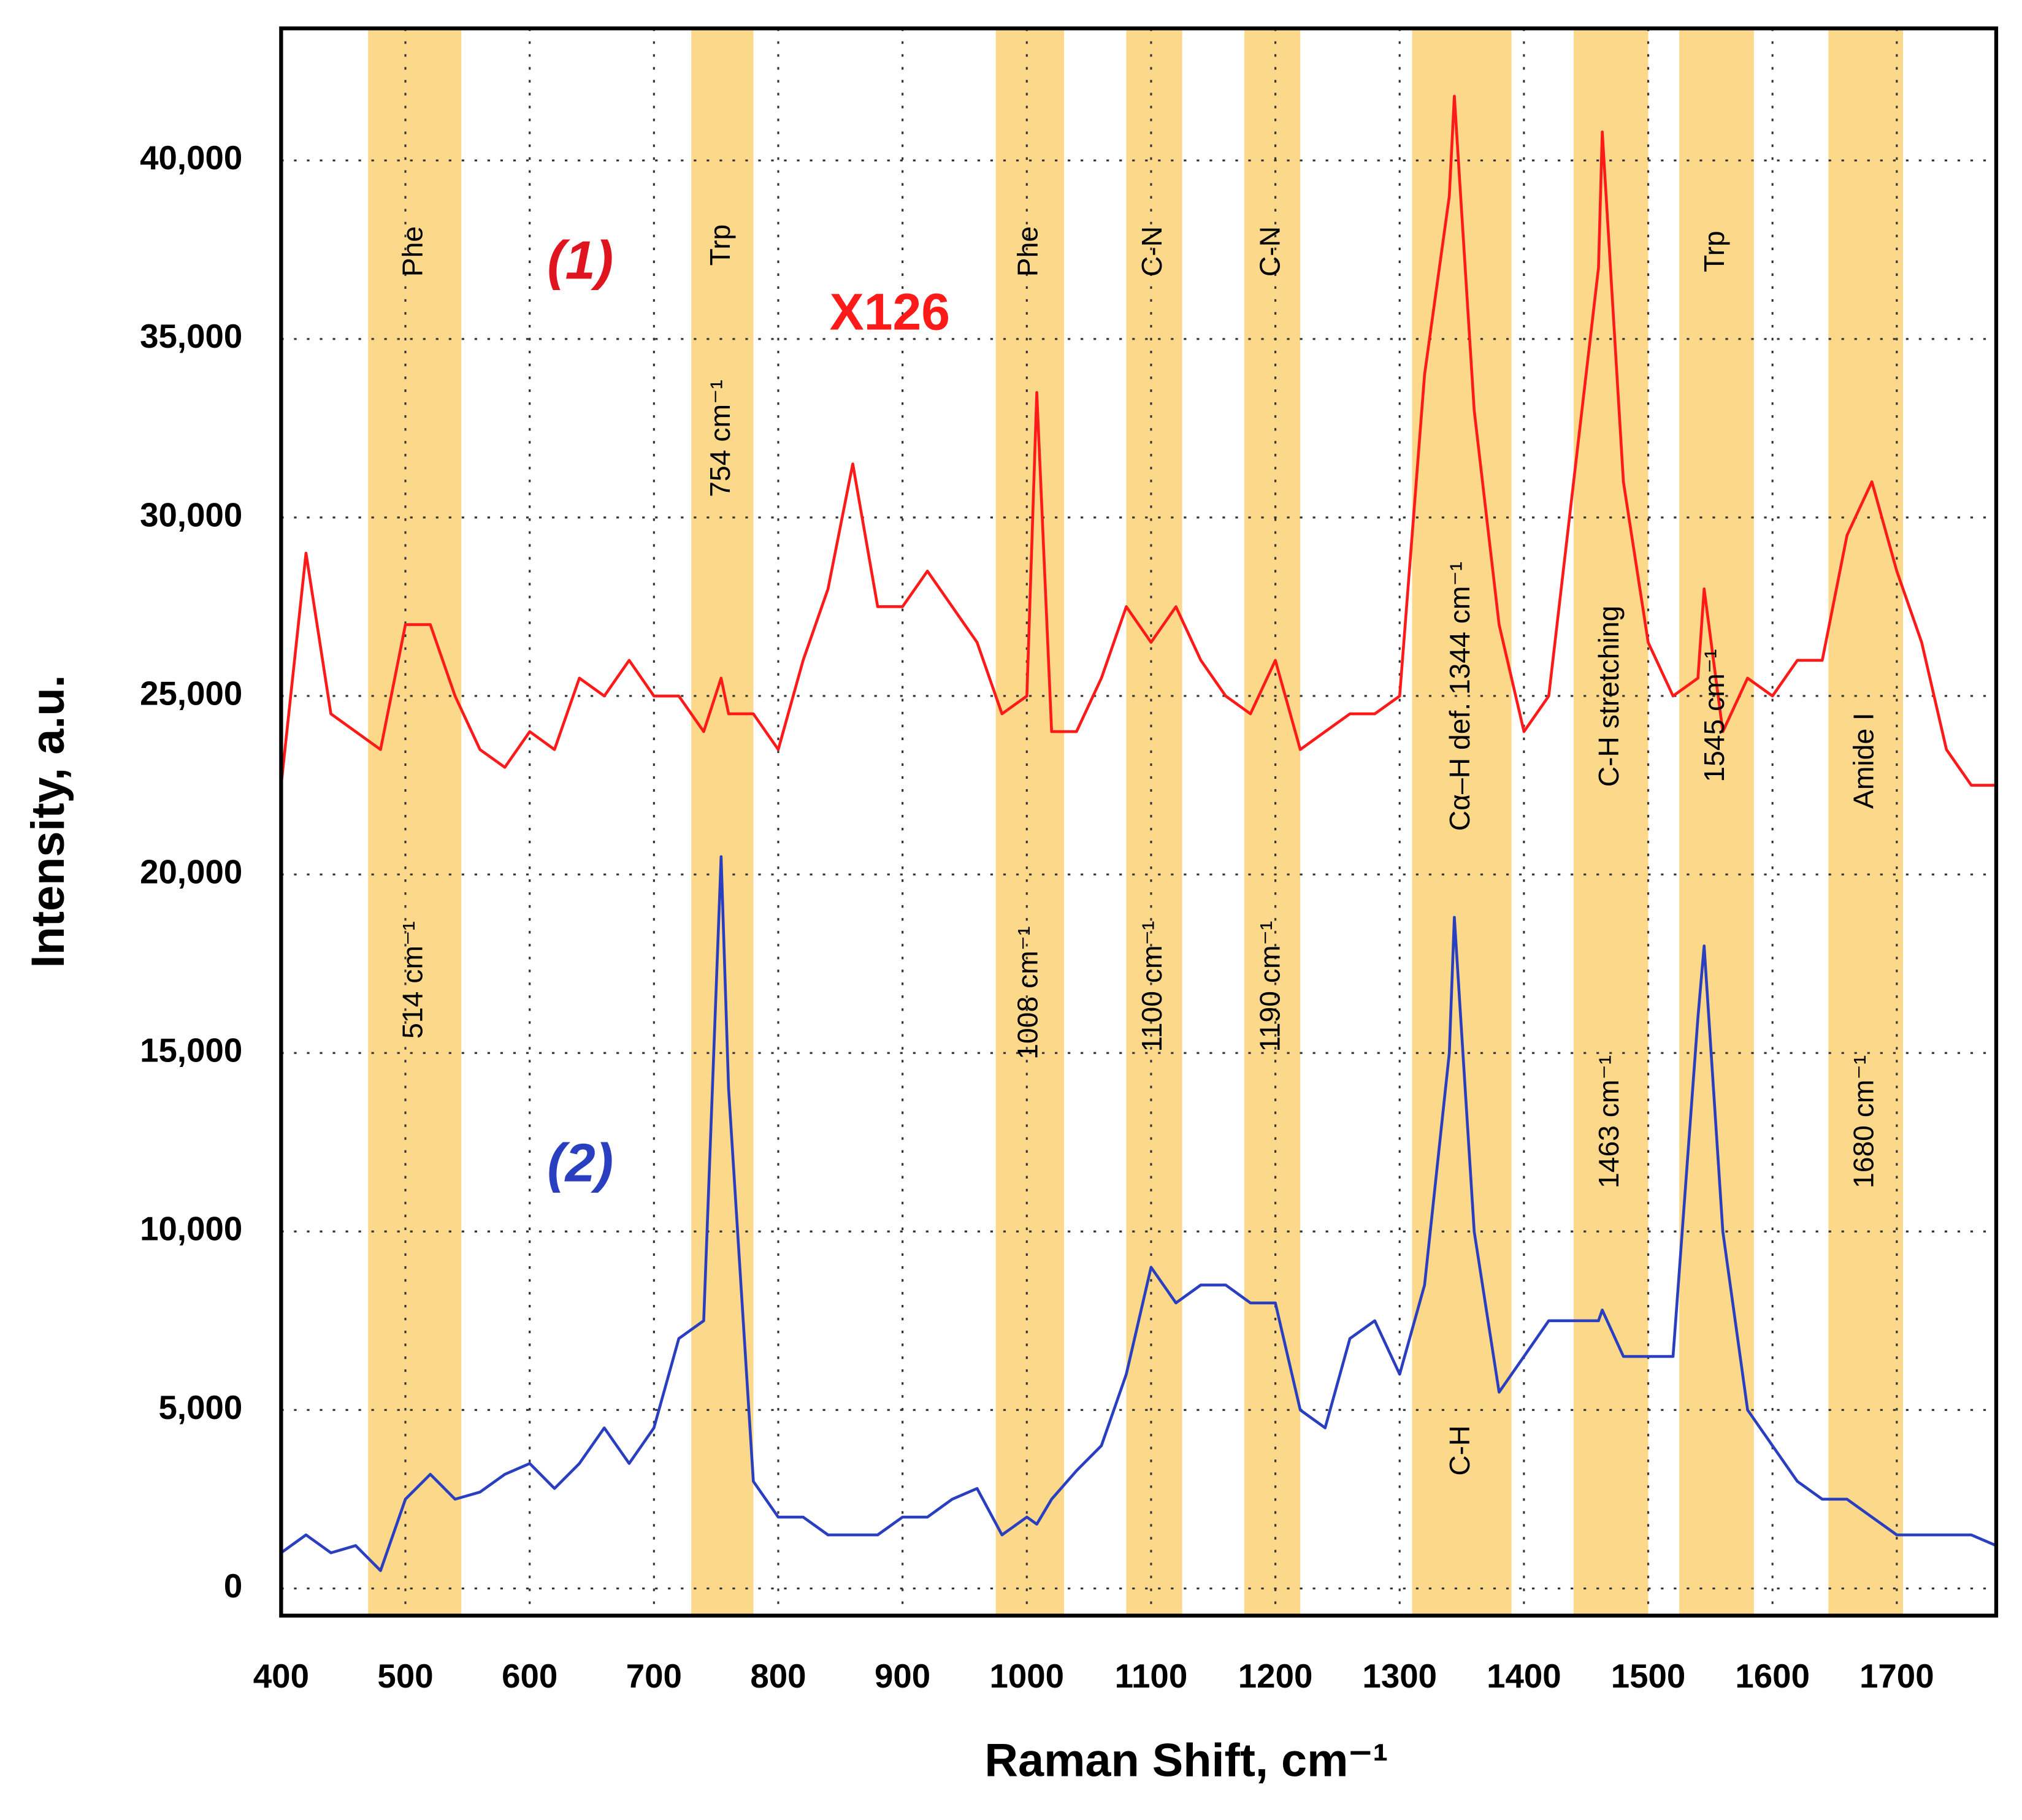  What do you see at coordinates (1714, 715) in the screenshot?
I see `band-label: 1545 cm⁻¹` at bounding box center [1714, 715].